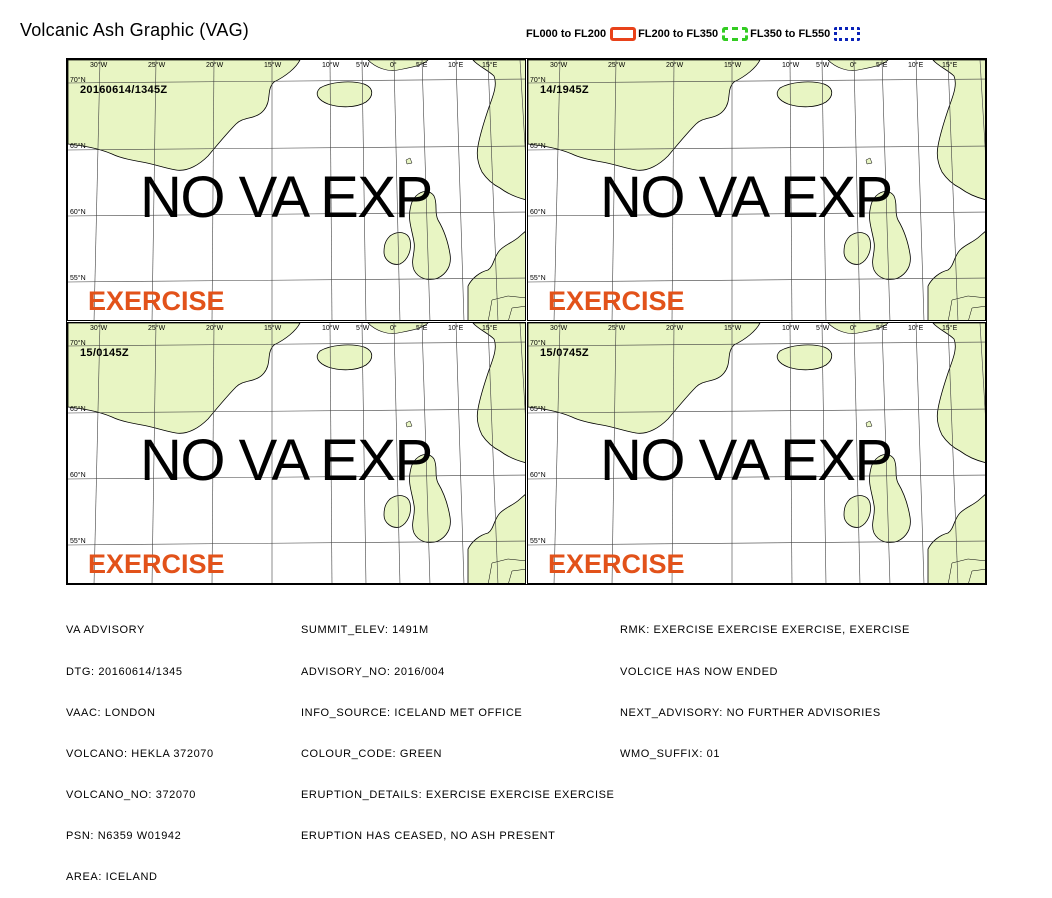 This screenshot has height=898, width=1052. What do you see at coordinates (140, 753) in the screenshot?
I see `advisory-line: VOLCANO: HEKLA 372070` at bounding box center [140, 753].